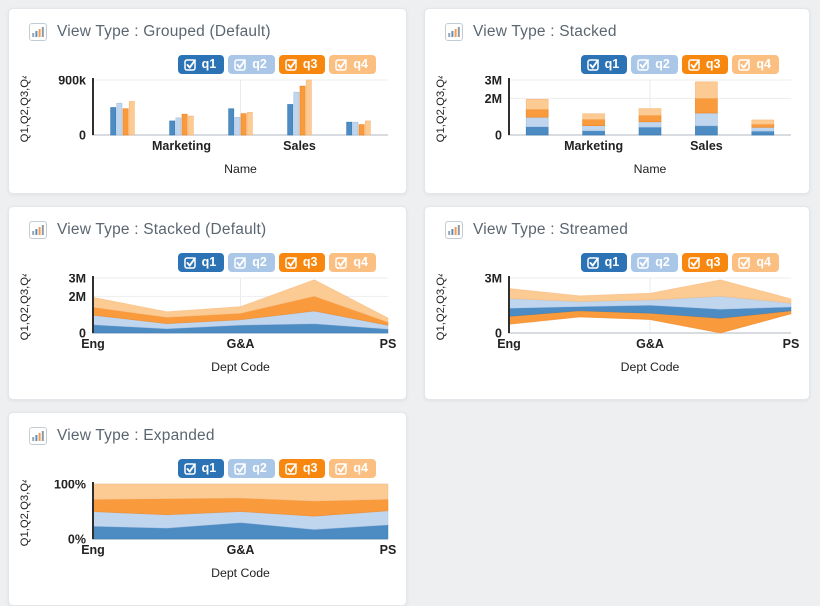 The height and width of the screenshot is (606, 820). What do you see at coordinates (551, 229) in the screenshot?
I see `card-title: View Type : Streamed` at bounding box center [551, 229].